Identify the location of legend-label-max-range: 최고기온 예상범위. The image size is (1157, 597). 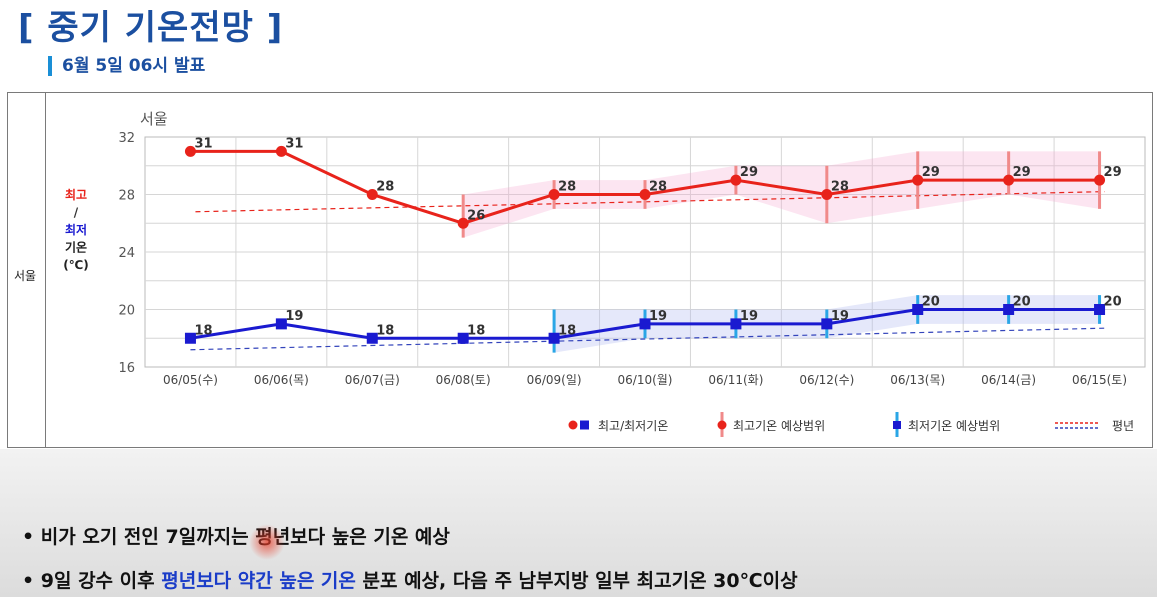
(779, 426).